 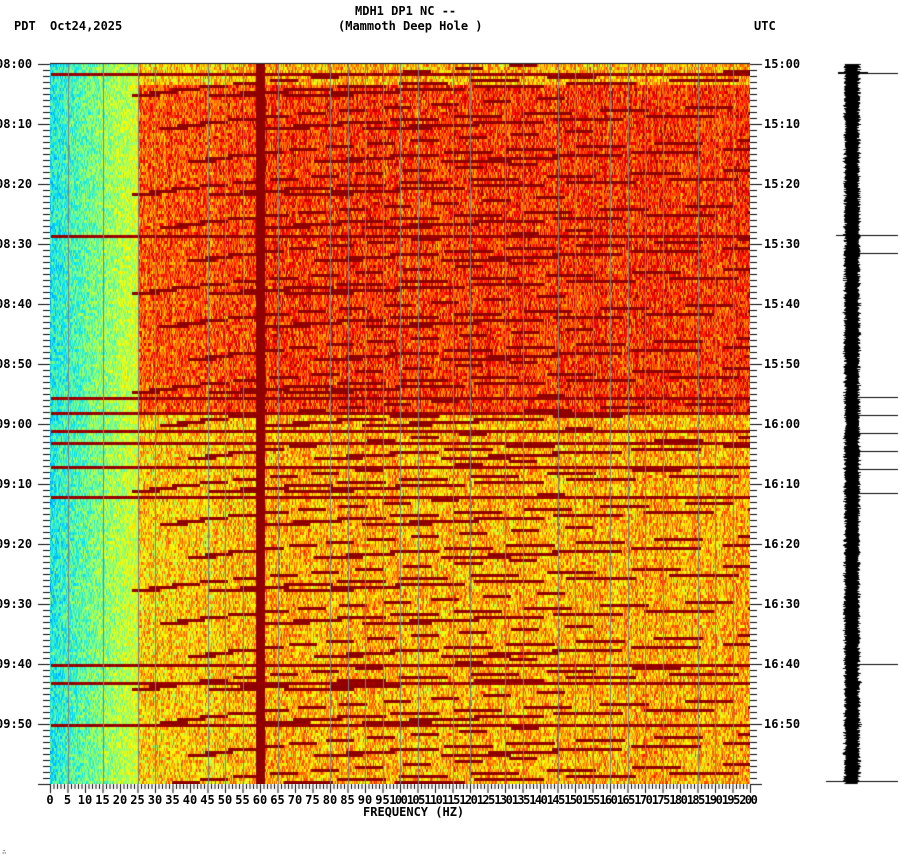 What do you see at coordinates (16, 364) in the screenshot?
I see `y-tick-label-left: 08:50` at bounding box center [16, 364].